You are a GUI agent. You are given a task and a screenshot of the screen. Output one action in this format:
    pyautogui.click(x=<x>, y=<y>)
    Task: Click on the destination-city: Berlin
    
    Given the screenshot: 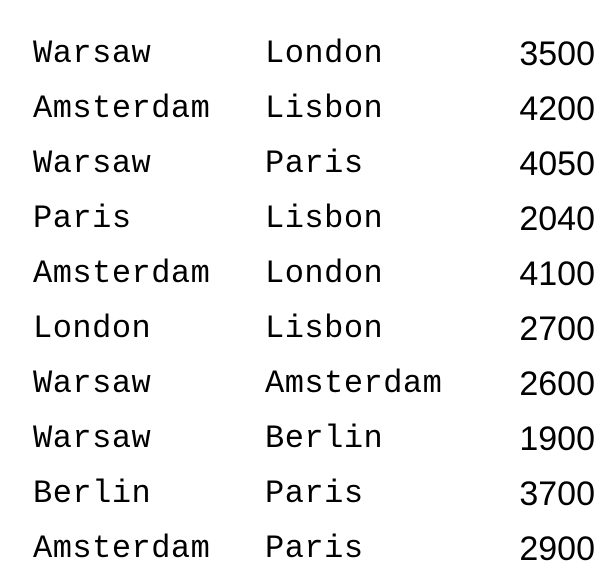 What is the action you would take?
    pyautogui.click(x=324, y=438)
    